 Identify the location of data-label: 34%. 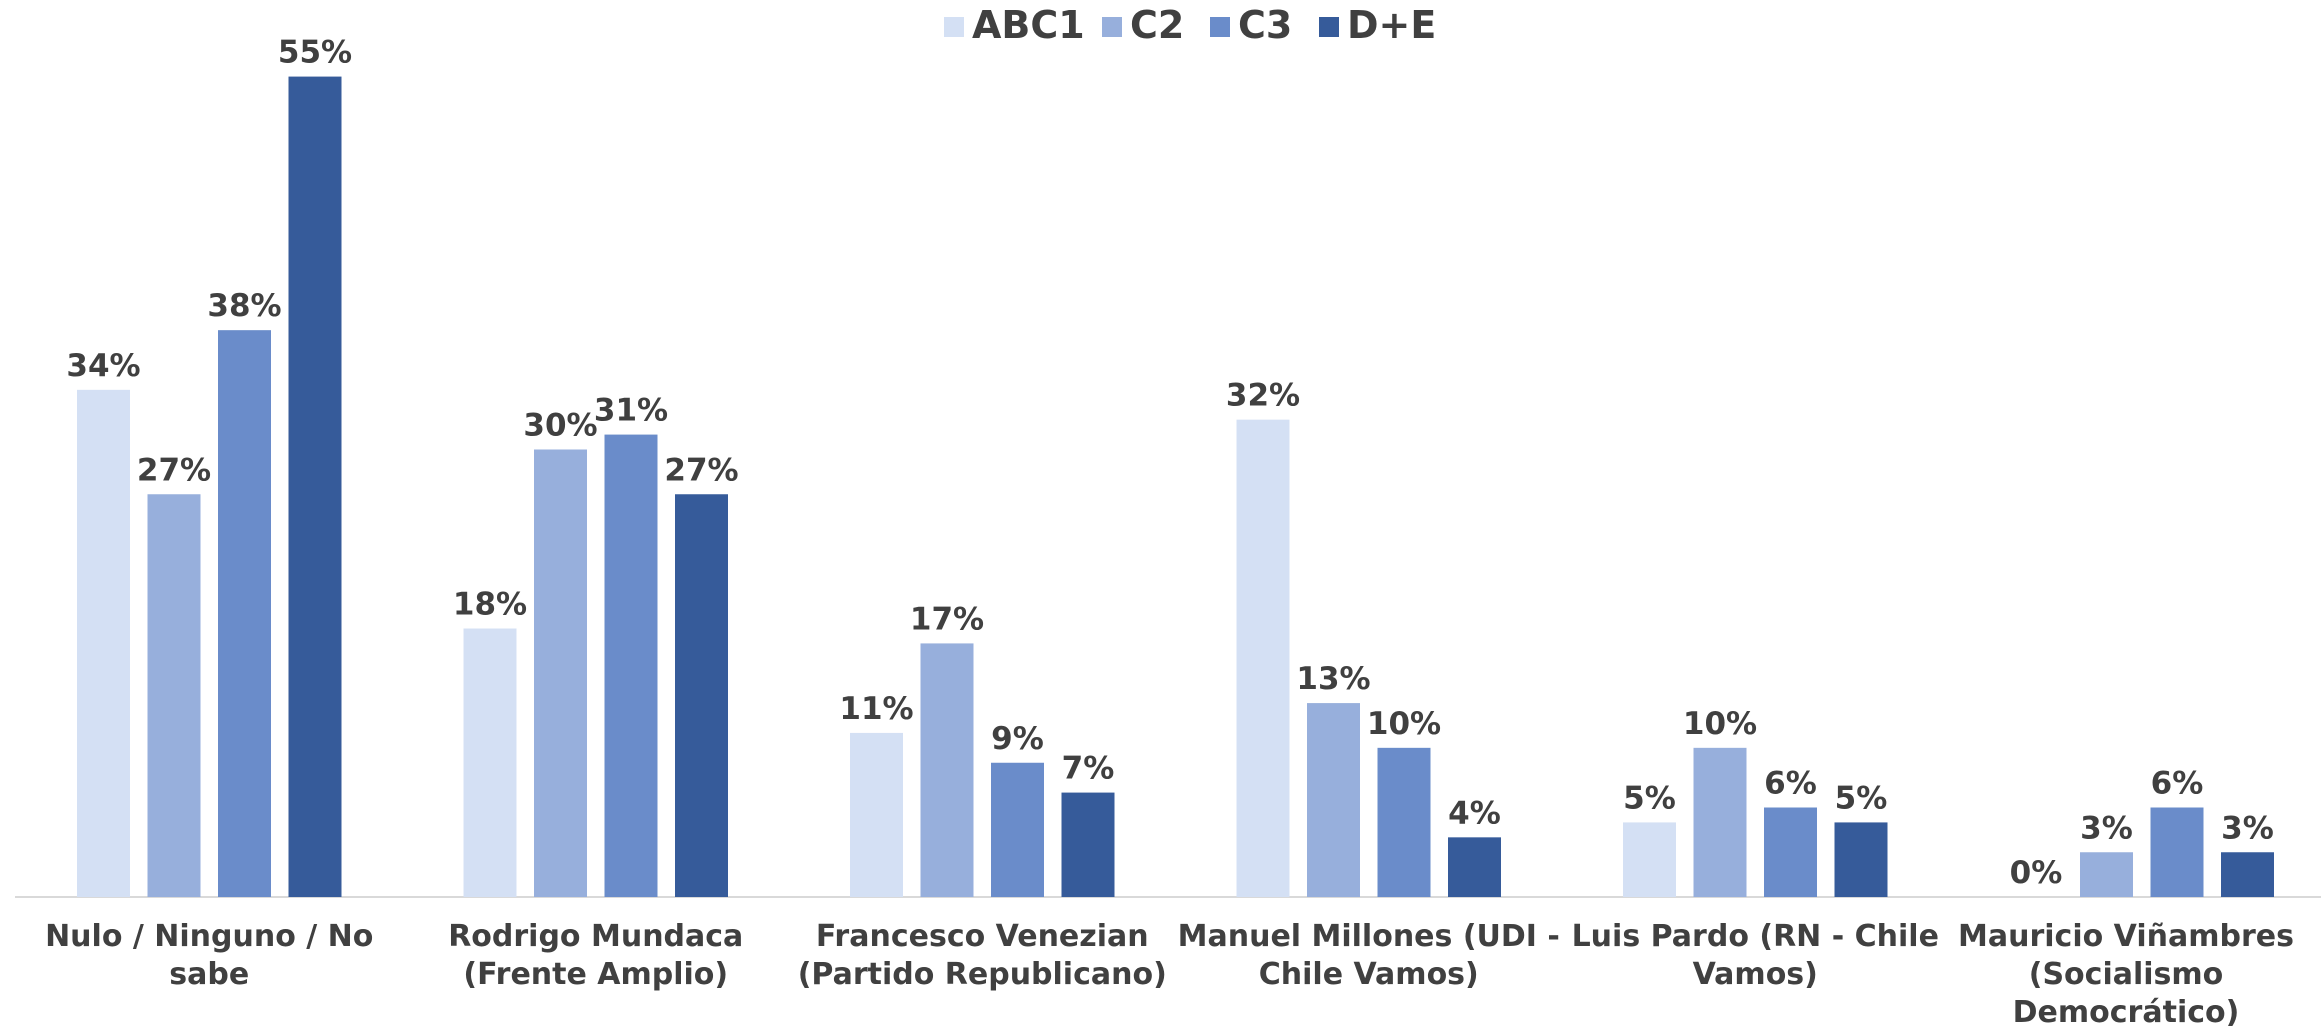
(103, 366).